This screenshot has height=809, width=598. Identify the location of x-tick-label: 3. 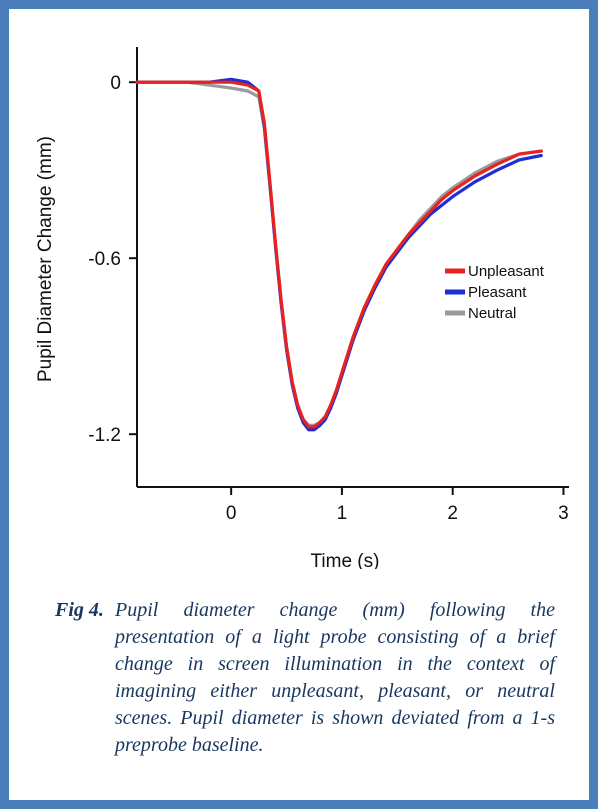
(563, 513).